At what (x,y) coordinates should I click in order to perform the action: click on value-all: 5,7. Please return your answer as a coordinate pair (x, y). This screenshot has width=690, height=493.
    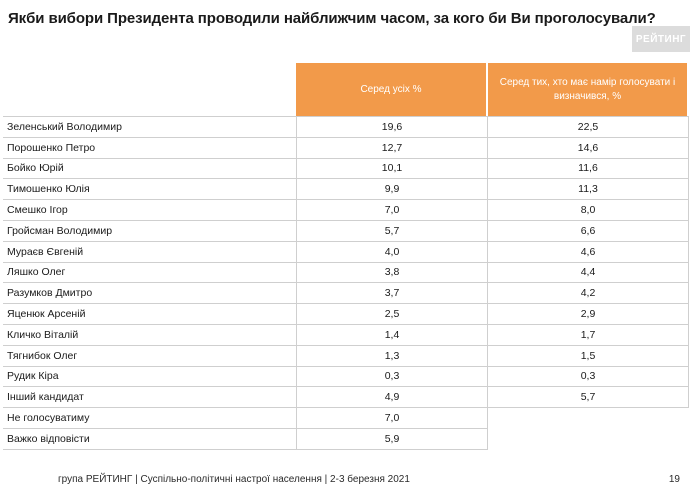
    Looking at the image, I should click on (392, 231).